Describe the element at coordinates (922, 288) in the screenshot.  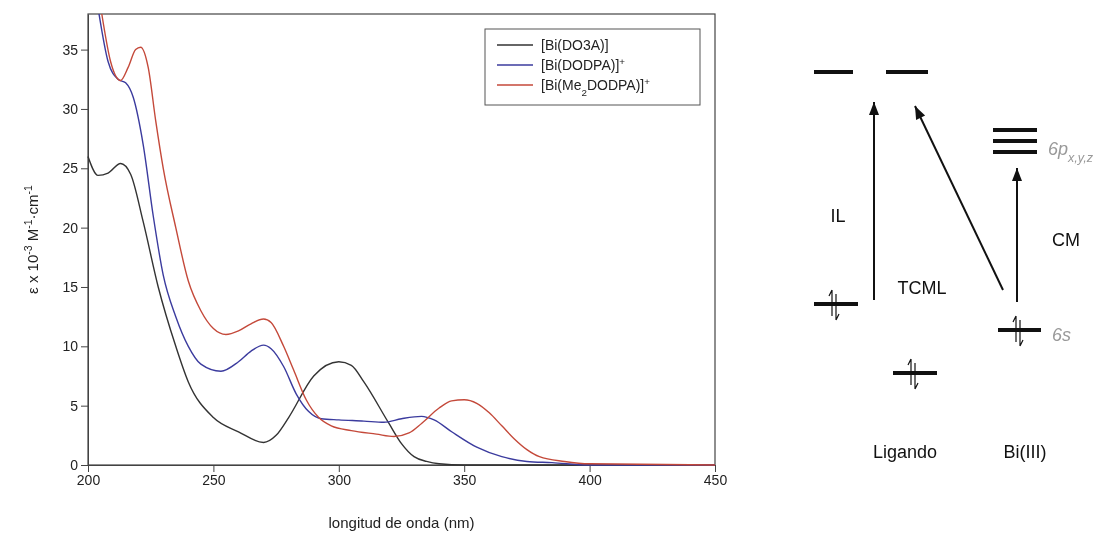
I see `text: TCML` at that location.